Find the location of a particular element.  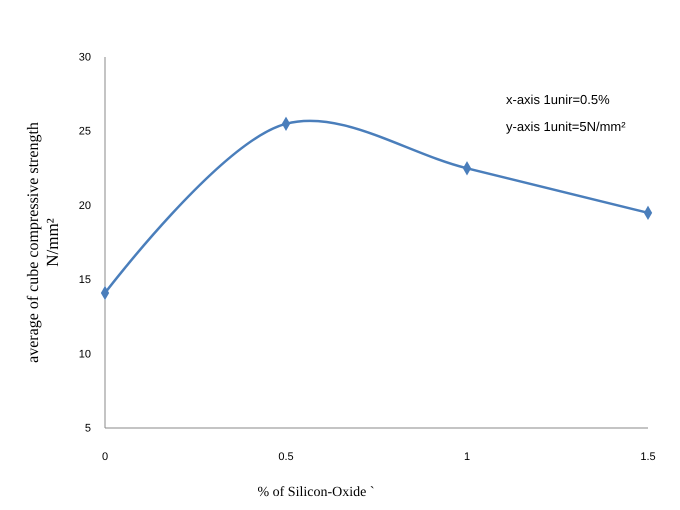

x-axis-title: % of Silicon-Oxide ` is located at coordinates (316, 492).